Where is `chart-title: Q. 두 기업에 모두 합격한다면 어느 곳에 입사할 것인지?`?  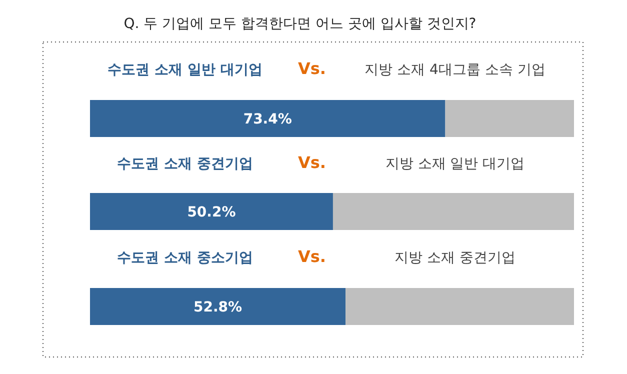
chart-title: Q. 두 기업에 모두 합격한다면 어느 곳에 입사할 것인지? is located at coordinates (300, 24).